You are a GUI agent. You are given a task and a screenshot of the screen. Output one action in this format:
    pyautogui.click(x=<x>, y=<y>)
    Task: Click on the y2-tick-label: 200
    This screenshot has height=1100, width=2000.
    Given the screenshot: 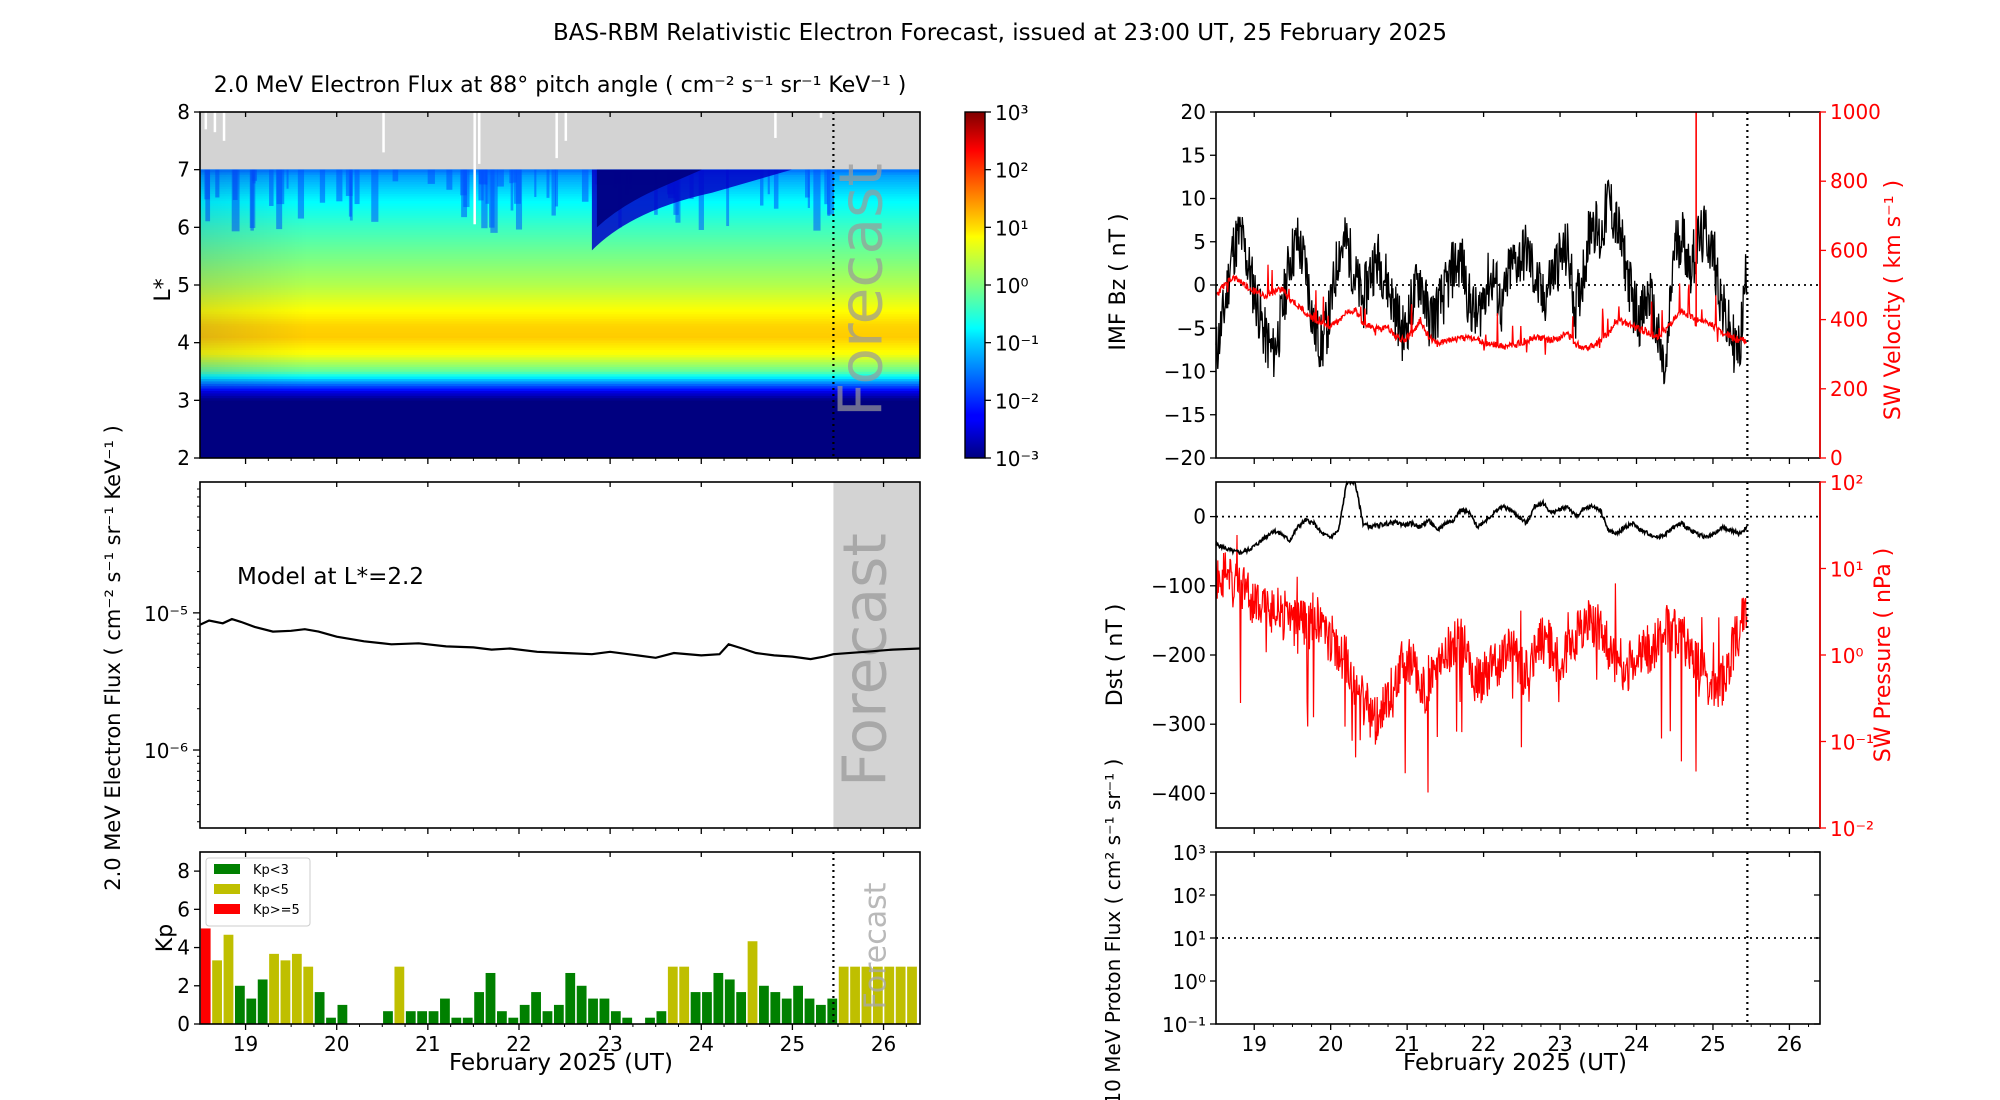 What is the action you would take?
    pyautogui.click(x=1849, y=389)
    